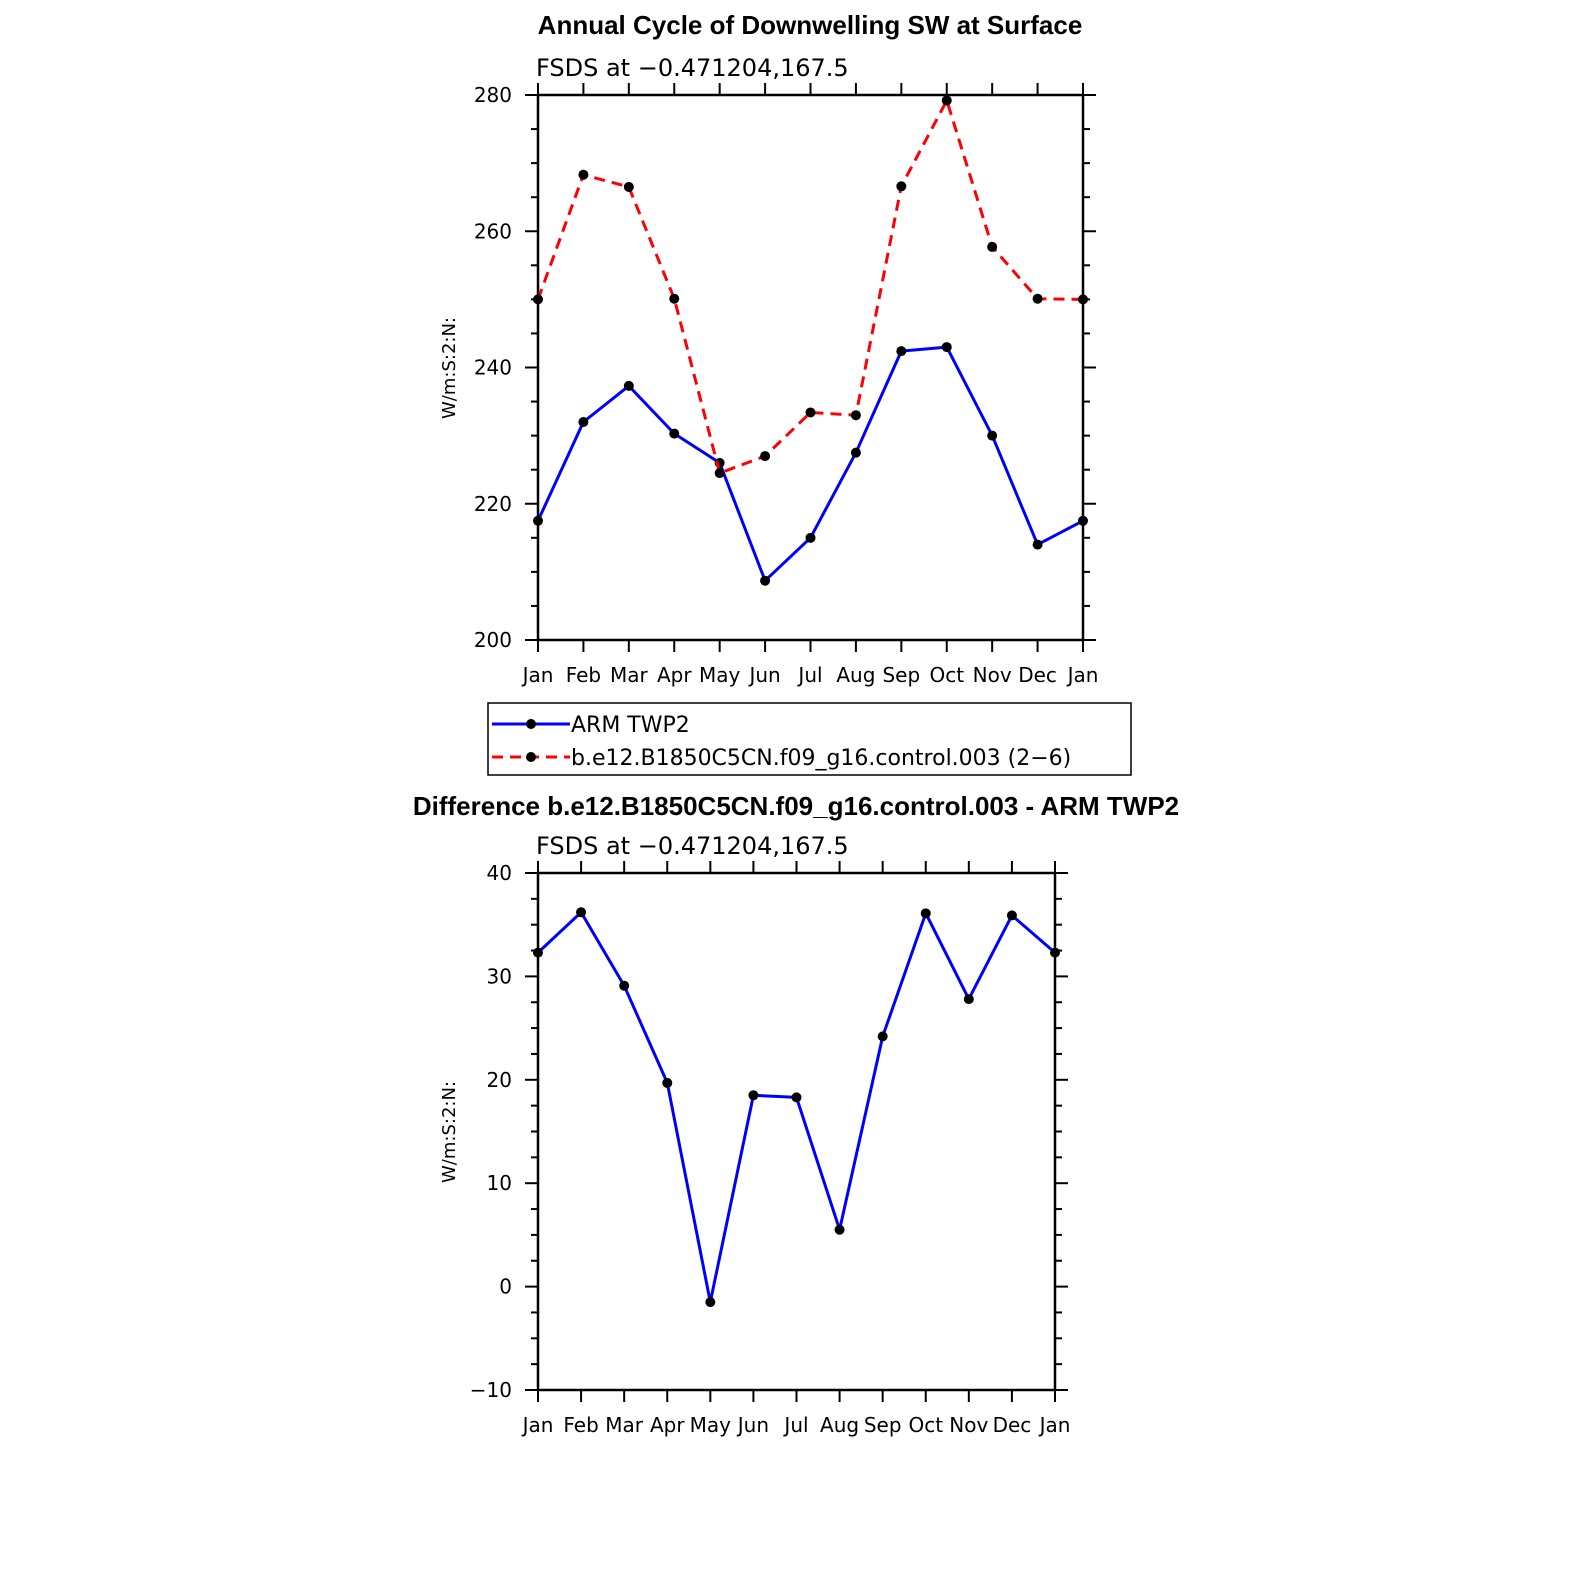  I want to click on x-tick-label: Dec, so click(1012, 1425).